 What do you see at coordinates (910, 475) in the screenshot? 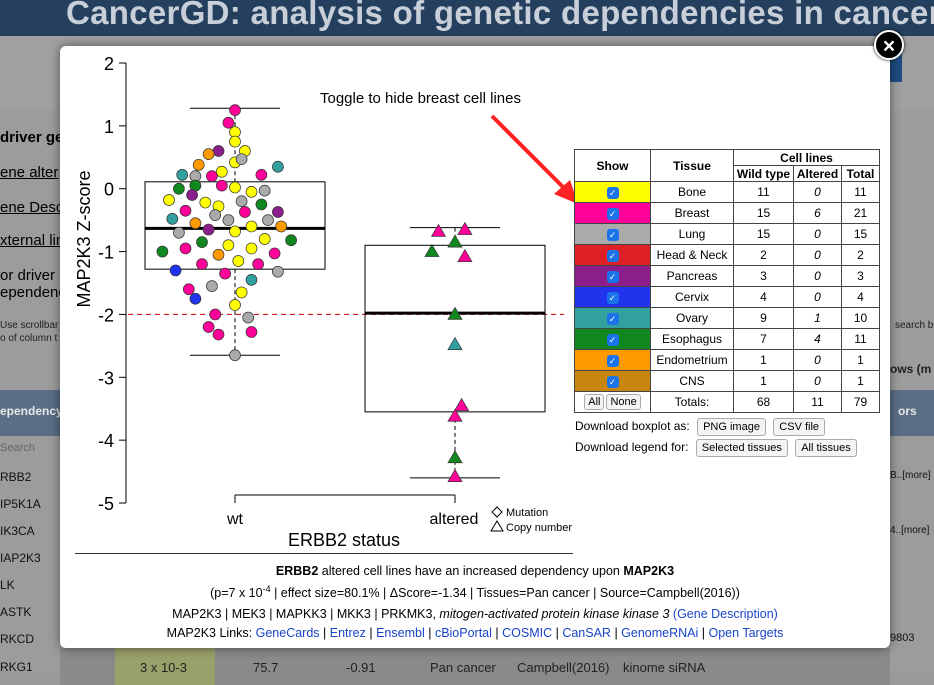
I see `bg-more: B..[more]` at bounding box center [910, 475].